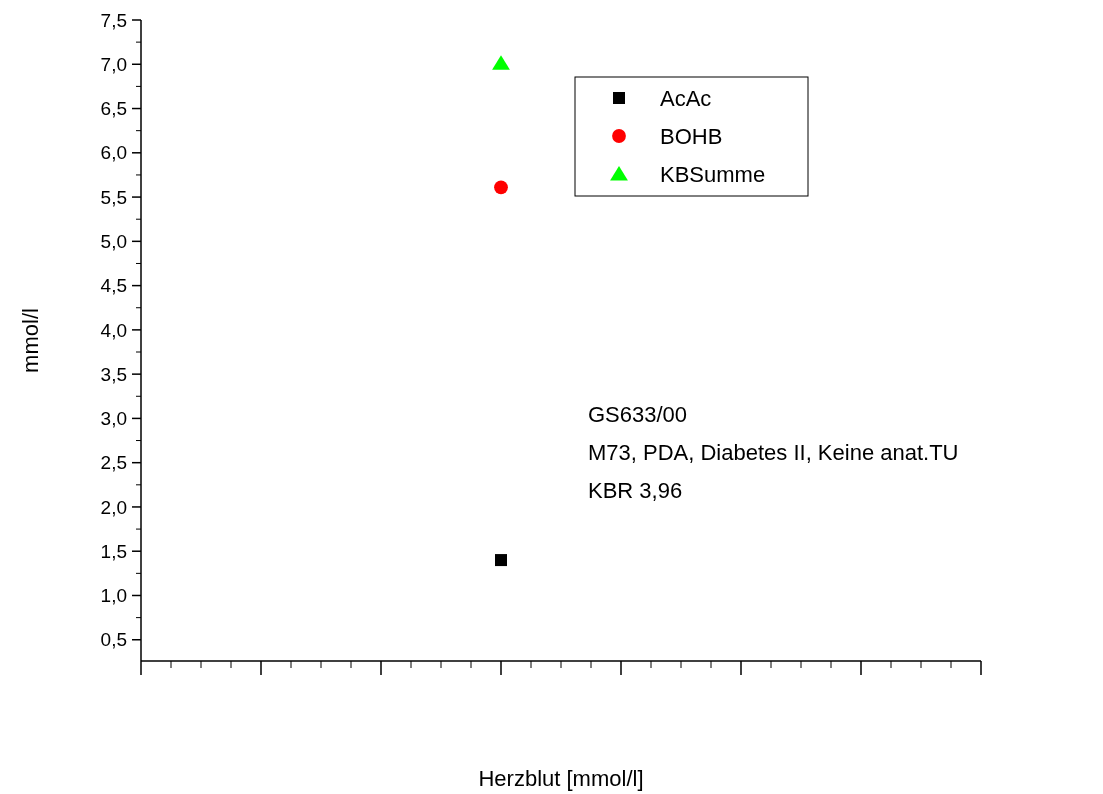  What do you see at coordinates (113, 64) in the screenshot?
I see `y-tick-label: 7,0` at bounding box center [113, 64].